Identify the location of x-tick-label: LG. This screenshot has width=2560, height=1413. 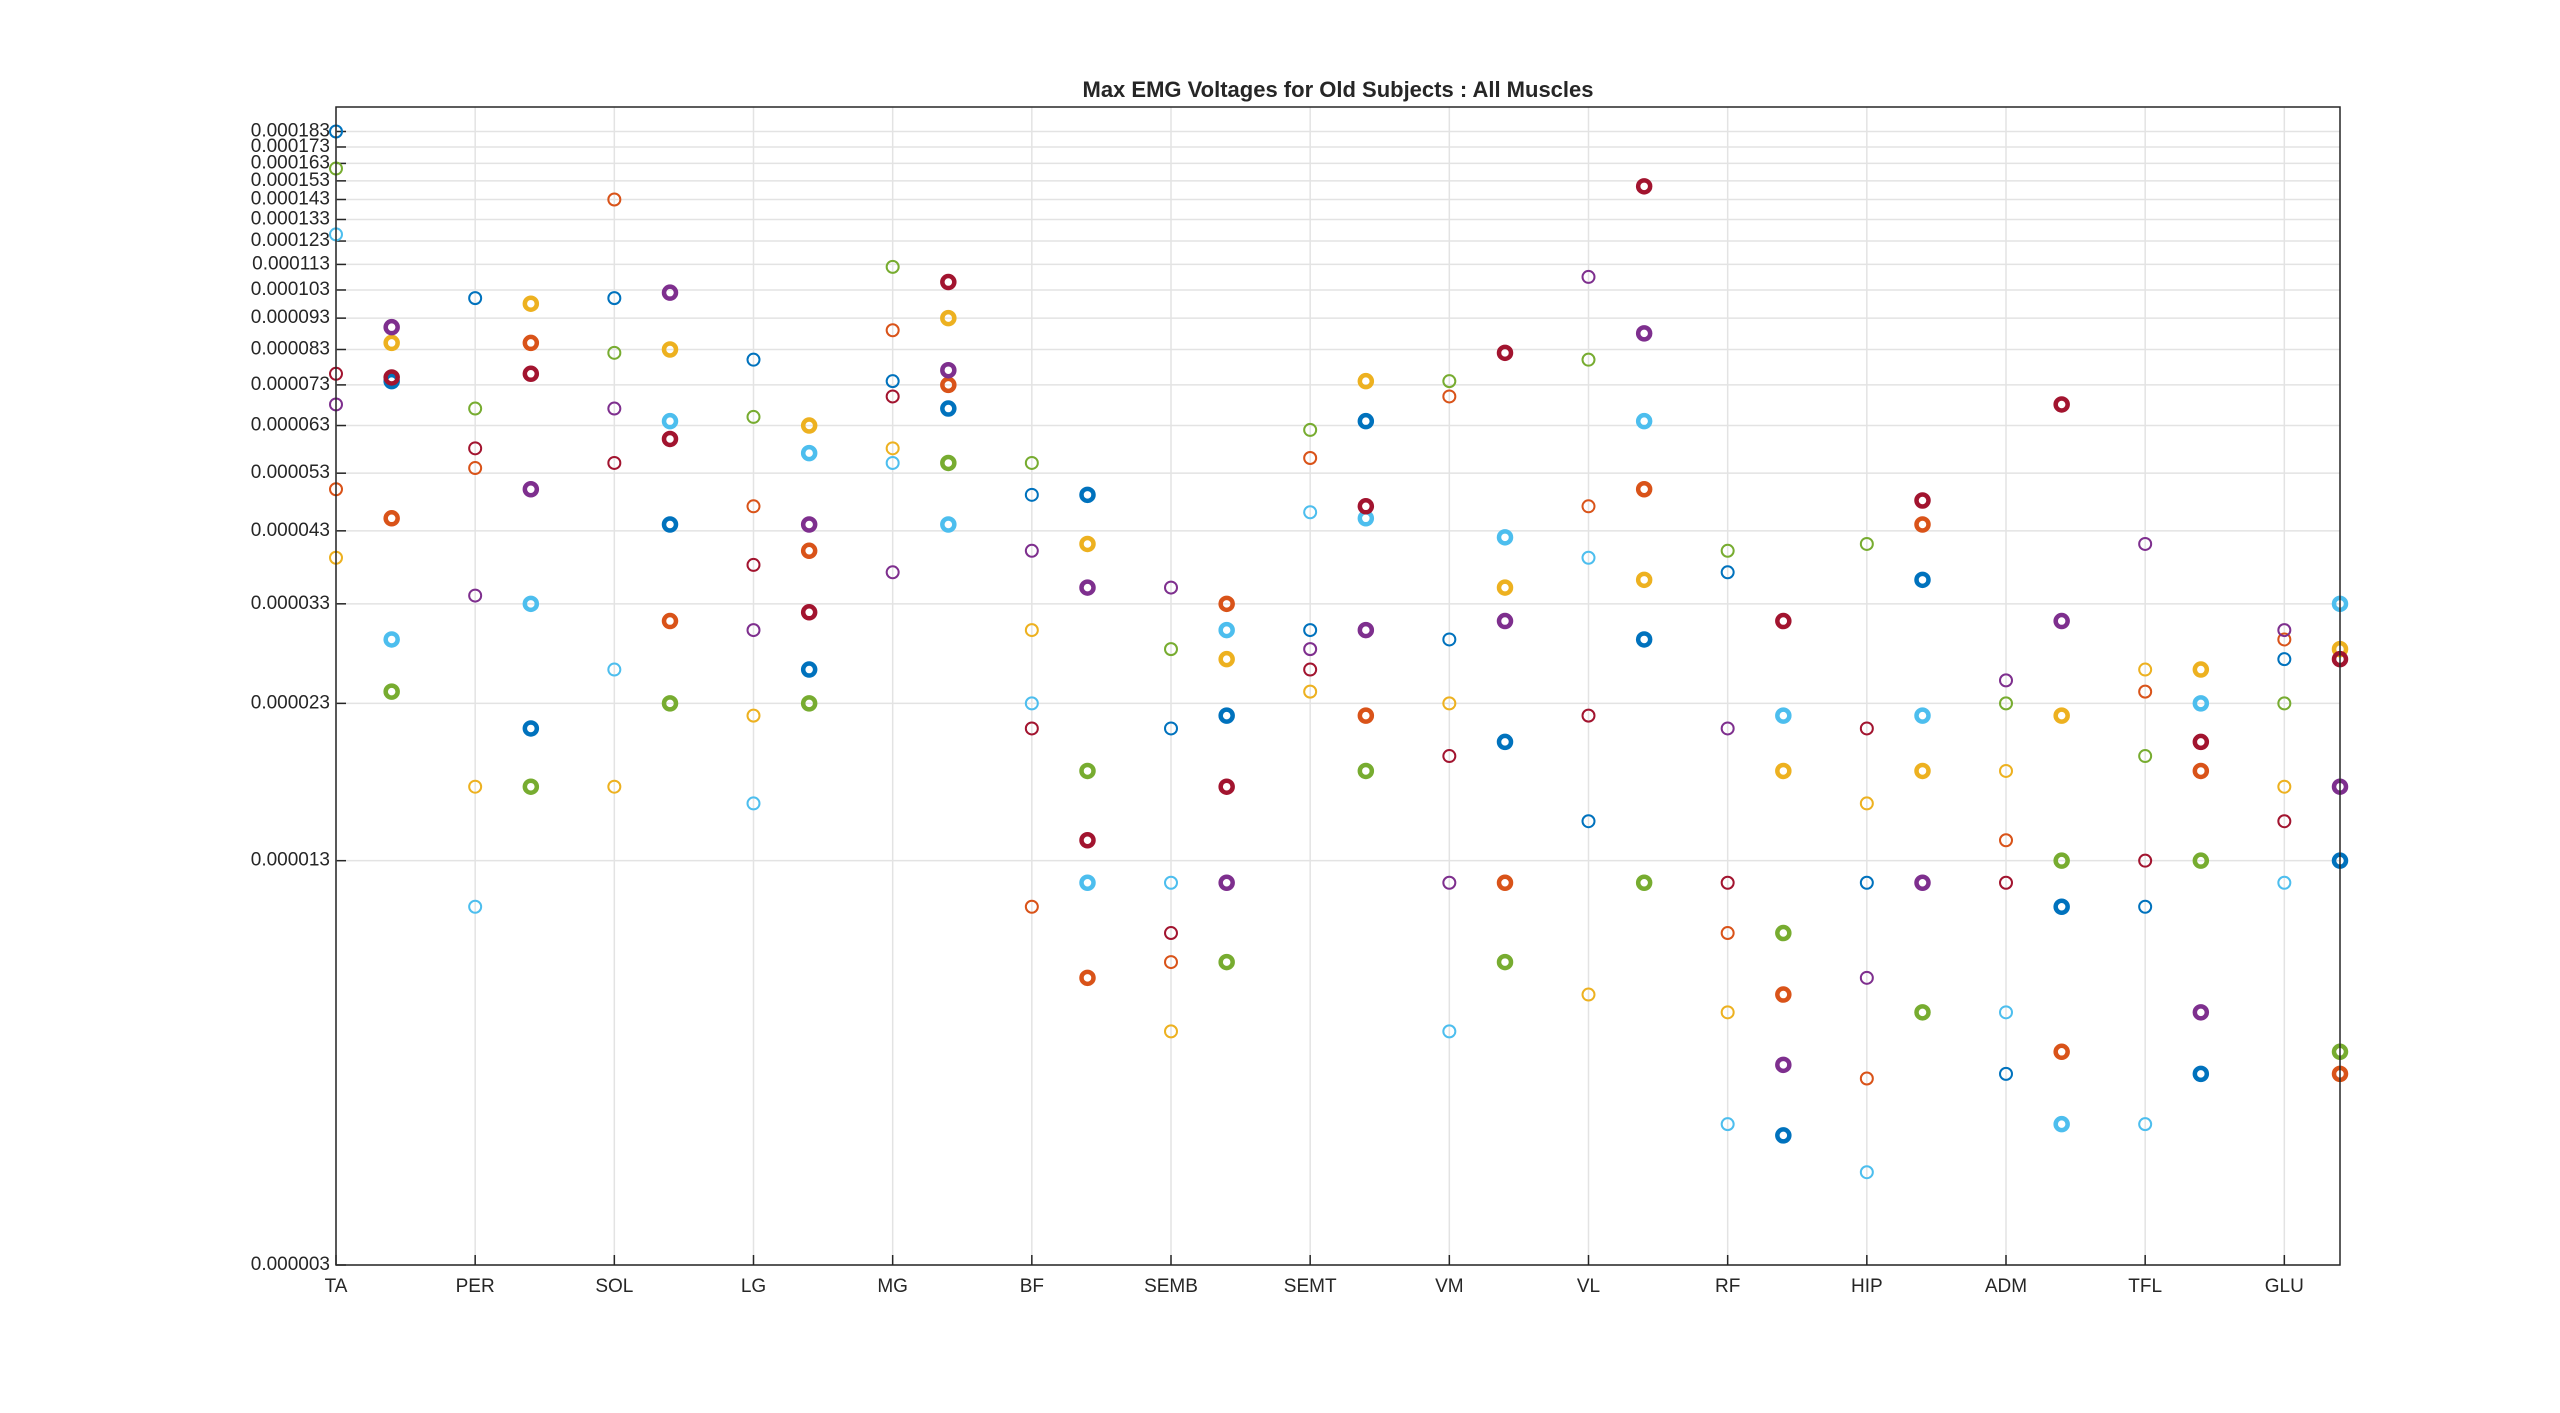
(753, 1286).